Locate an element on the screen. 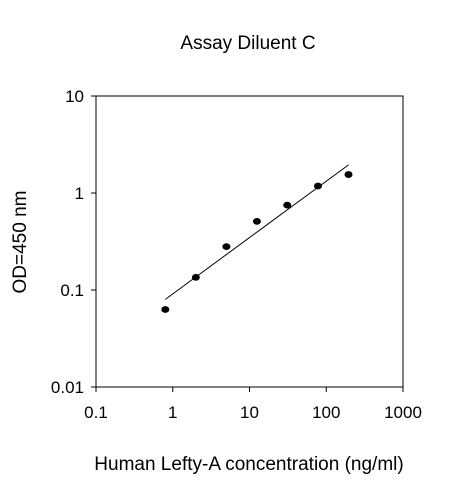 This screenshot has height=480, width=463. x-axis-label: Human Lefty-A concentration (ng/ml) is located at coordinates (248, 464).